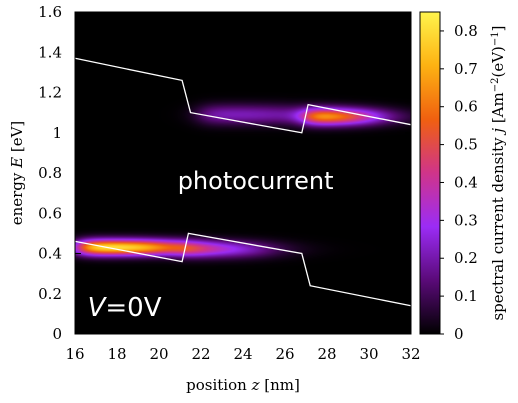 Image resolution: width=518 pixels, height=403 pixels. What do you see at coordinates (466, 107) in the screenshot?
I see `colorbar-tick-label: 0.6` at bounding box center [466, 107].